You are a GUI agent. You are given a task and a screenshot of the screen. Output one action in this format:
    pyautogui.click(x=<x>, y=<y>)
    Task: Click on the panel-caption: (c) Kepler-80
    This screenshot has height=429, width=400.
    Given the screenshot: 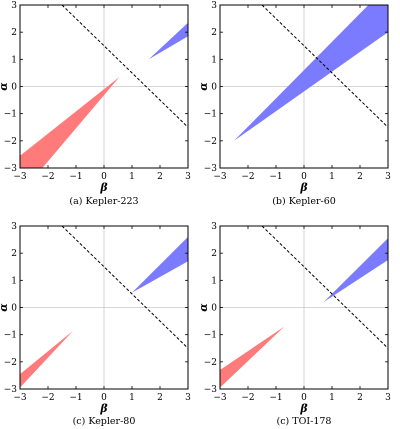 What is the action you would take?
    pyautogui.click(x=104, y=421)
    